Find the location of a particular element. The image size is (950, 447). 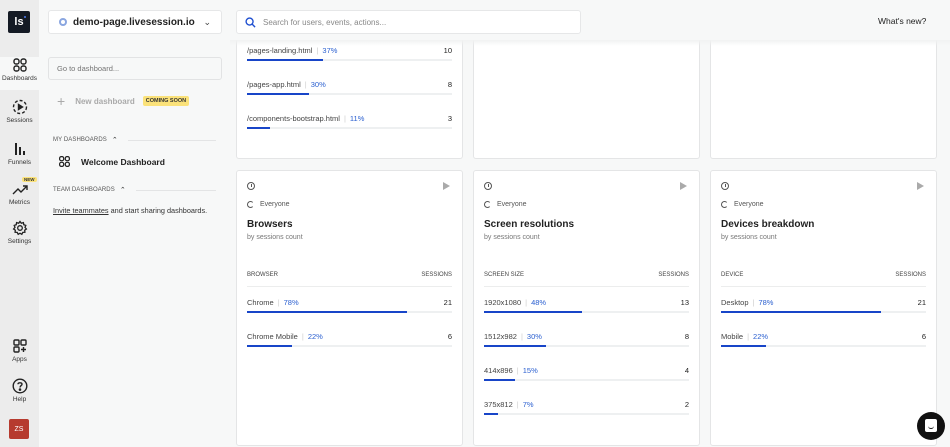

table-row: Desktop | 78% 21 is located at coordinates (823, 310).